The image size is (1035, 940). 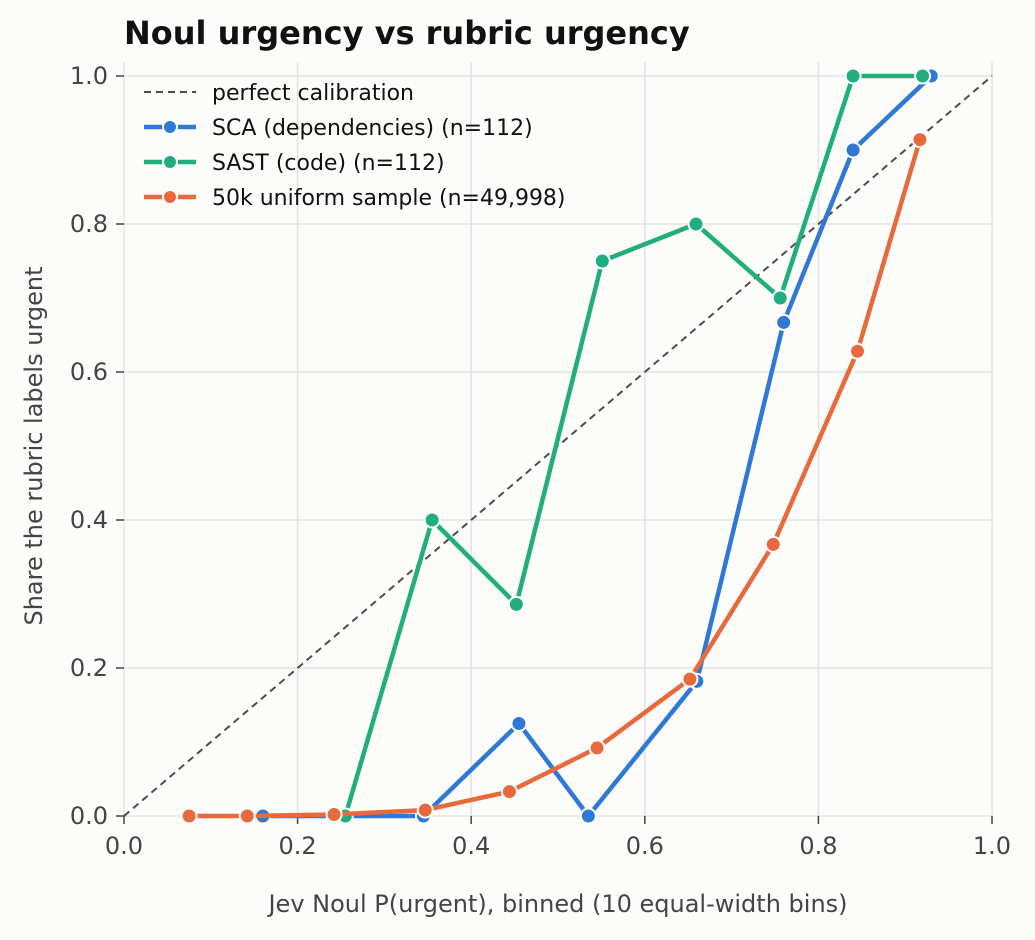 I want to click on y-tick-label: 0.2, so click(x=89, y=668).